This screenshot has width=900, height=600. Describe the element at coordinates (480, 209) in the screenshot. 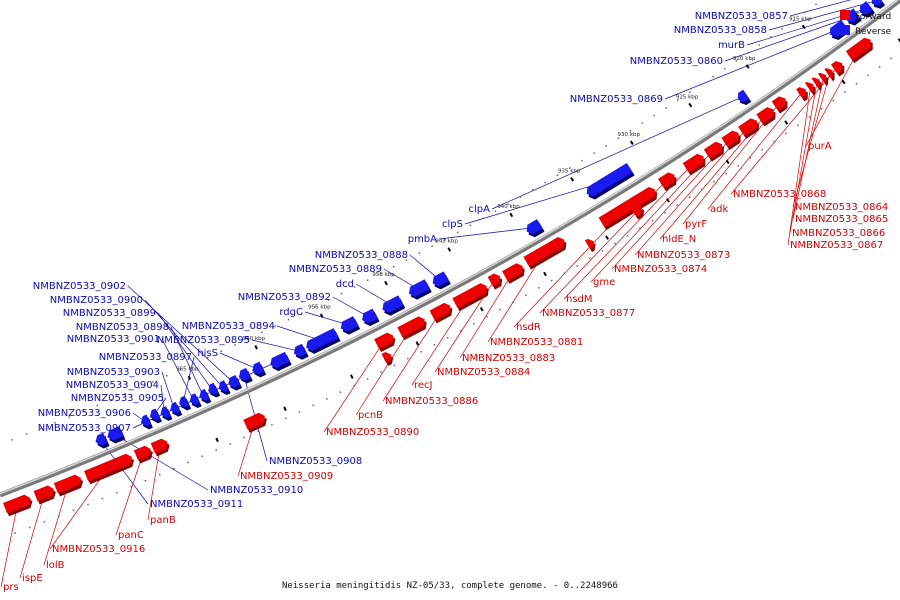

I see `gene-label-clpa: clpA` at that location.